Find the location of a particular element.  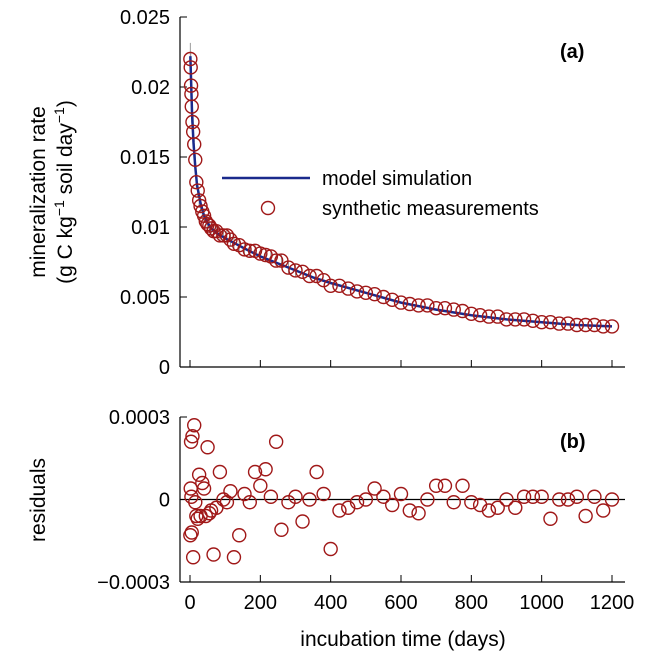

panel-b-tag: (b) is located at coordinates (573, 442).